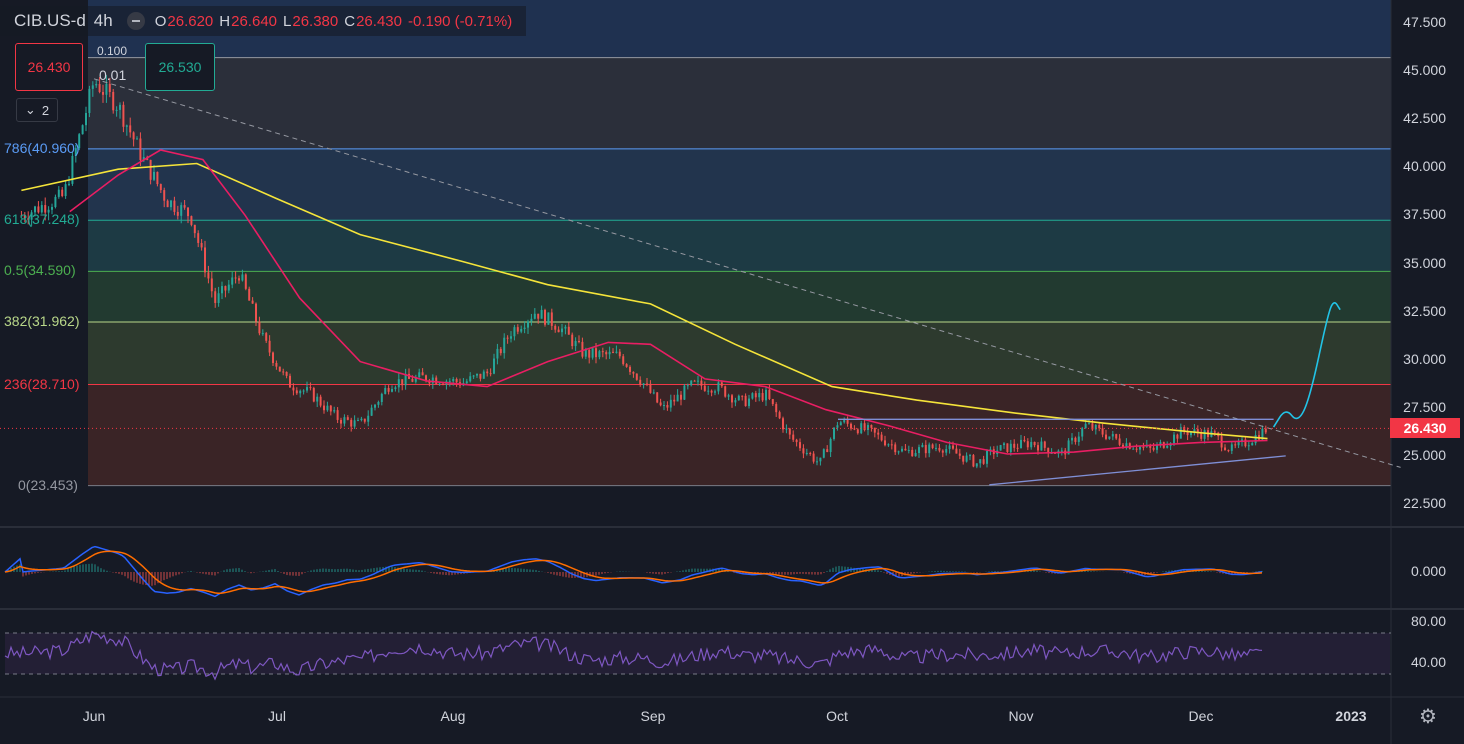 The height and width of the screenshot is (744, 1464). I want to click on sell-button: 26.430, so click(49, 67).